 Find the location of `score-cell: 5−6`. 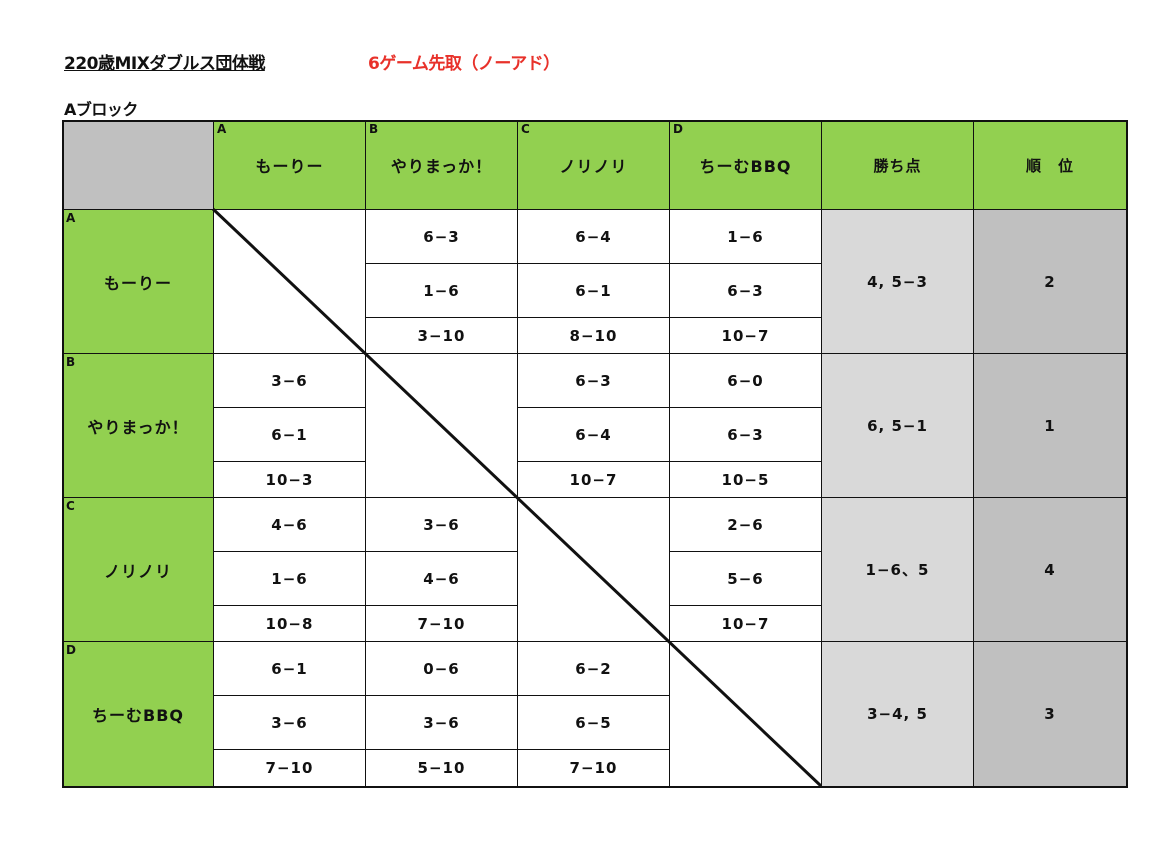

score-cell: 5−6 is located at coordinates (745, 578).